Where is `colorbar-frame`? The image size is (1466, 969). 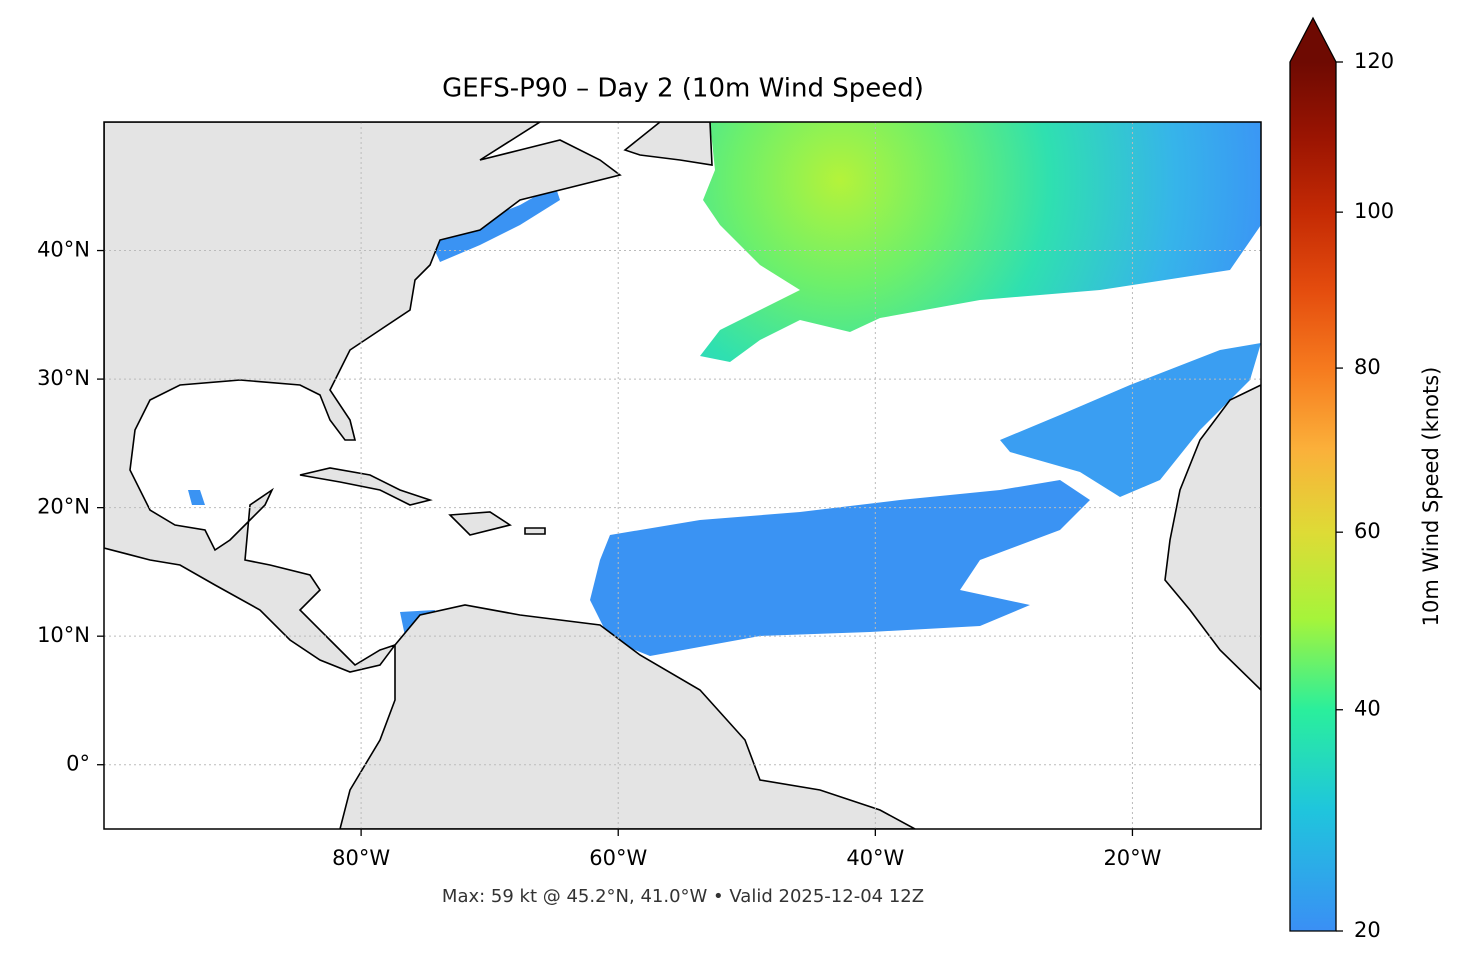 colorbar-frame is located at coordinates (1313, 474).